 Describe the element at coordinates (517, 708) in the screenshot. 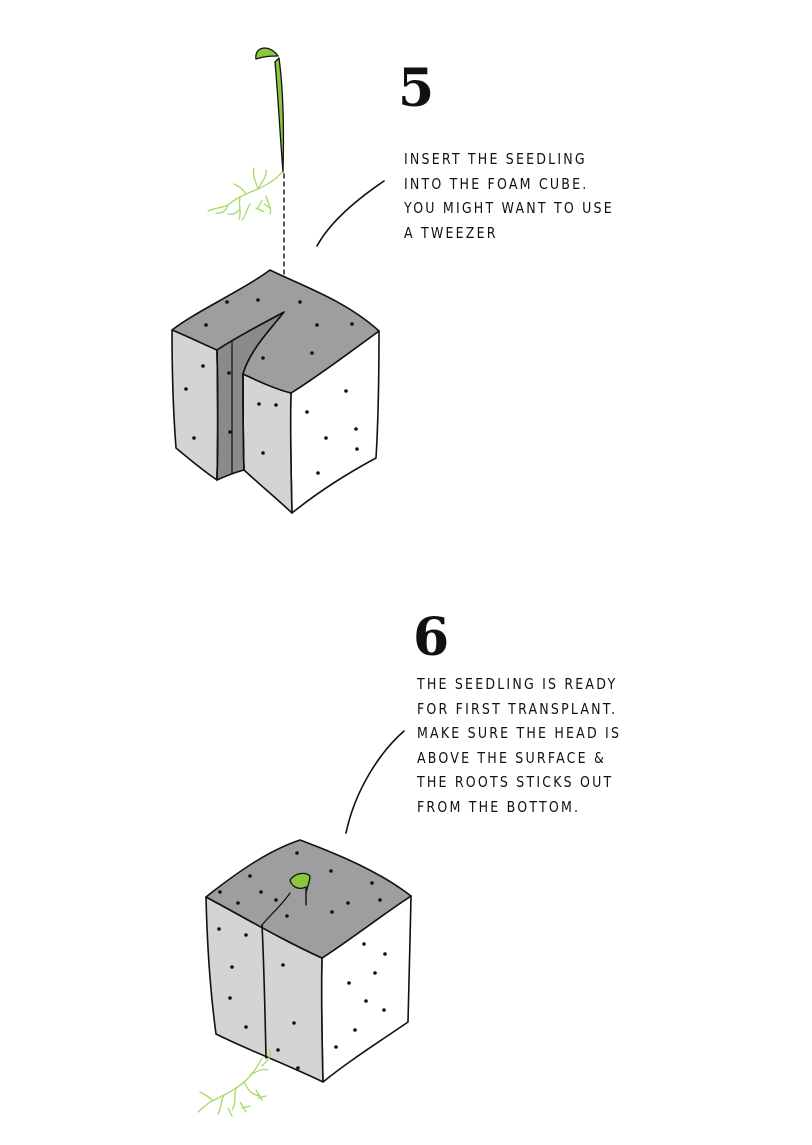

I see `step-6-caption-line: FOR FIRST TRANSPLANT.` at that location.